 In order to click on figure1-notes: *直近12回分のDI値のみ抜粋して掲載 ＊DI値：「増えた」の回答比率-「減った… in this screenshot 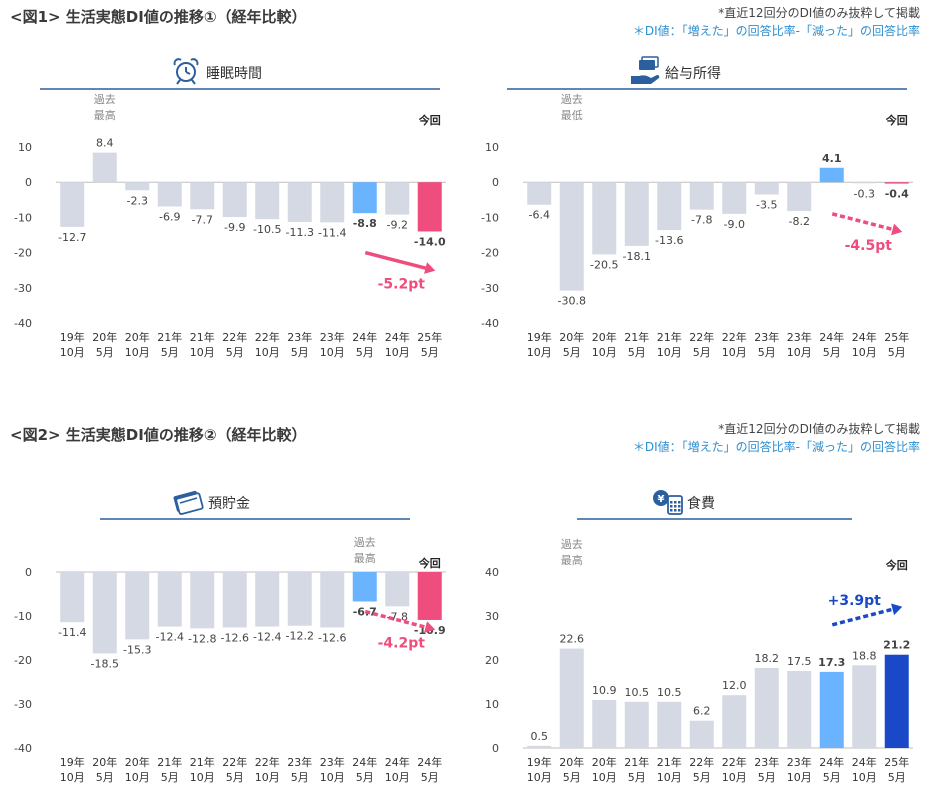, I will do `click(776, 22)`.